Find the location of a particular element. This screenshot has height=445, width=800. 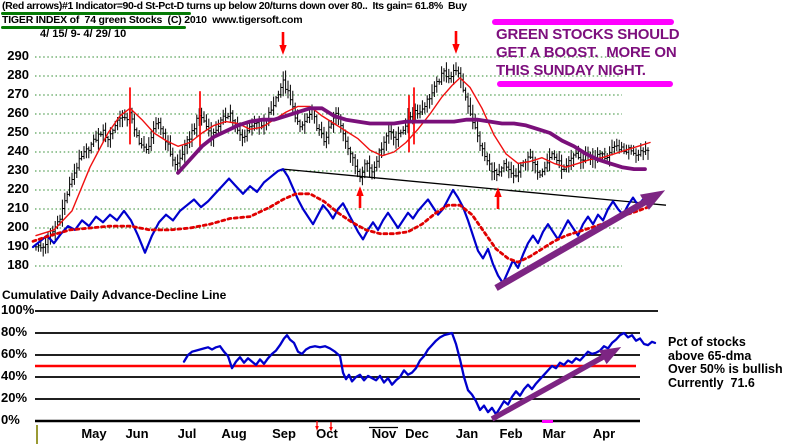

indicator-smooth-red-dotted is located at coordinates (340, 228).